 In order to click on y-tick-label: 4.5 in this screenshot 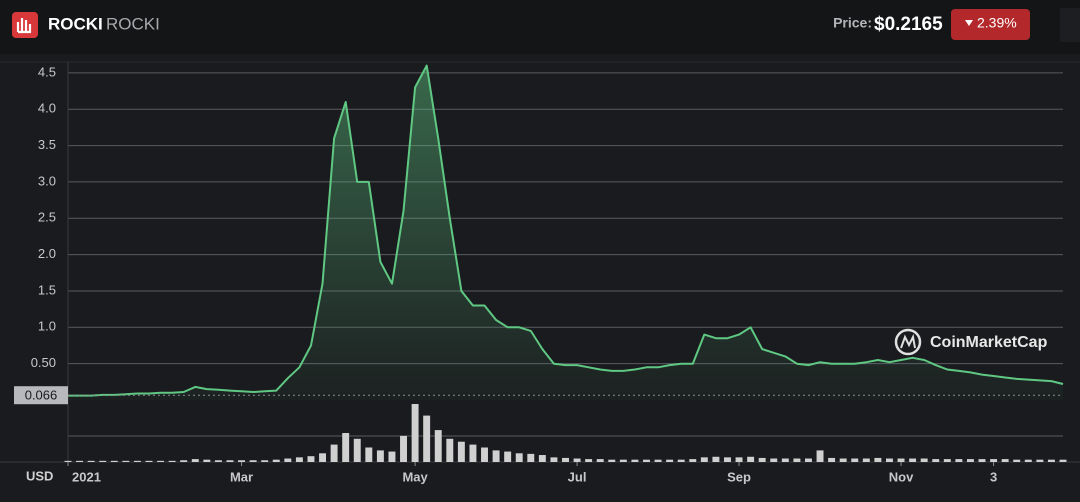, I will do `click(47, 71)`.